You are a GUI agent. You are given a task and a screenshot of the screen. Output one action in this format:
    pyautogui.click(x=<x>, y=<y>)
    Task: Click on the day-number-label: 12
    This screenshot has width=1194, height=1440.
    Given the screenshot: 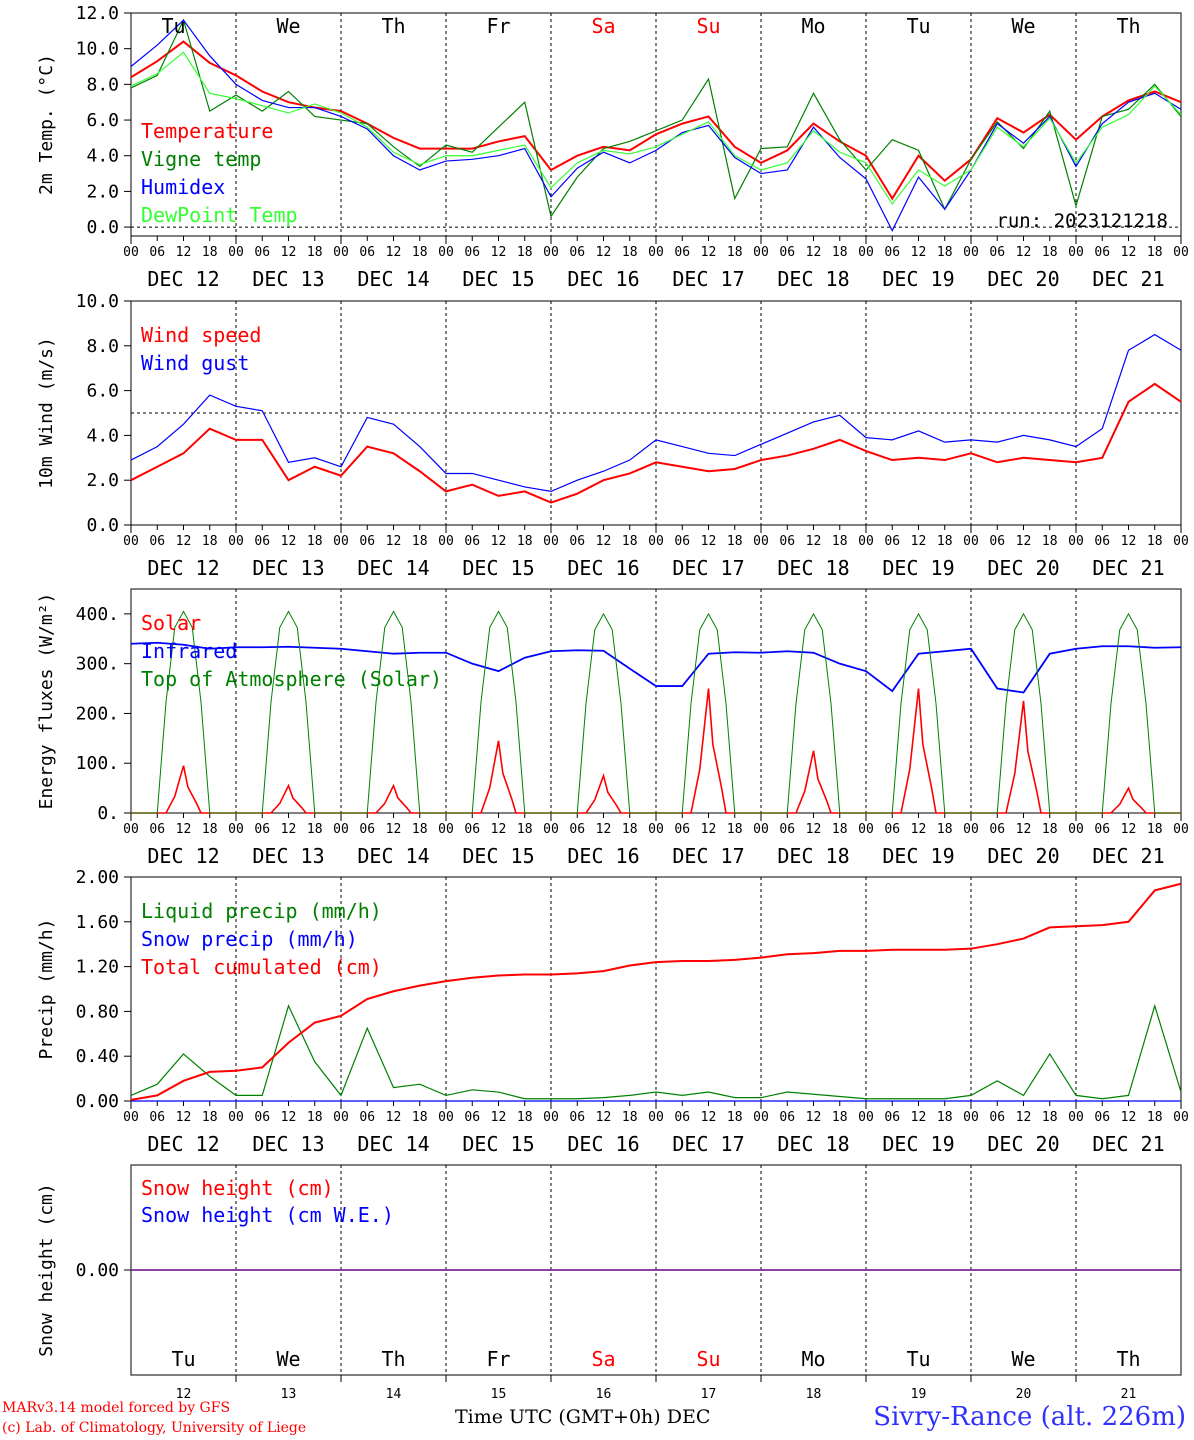 What is the action you would take?
    pyautogui.click(x=184, y=1394)
    